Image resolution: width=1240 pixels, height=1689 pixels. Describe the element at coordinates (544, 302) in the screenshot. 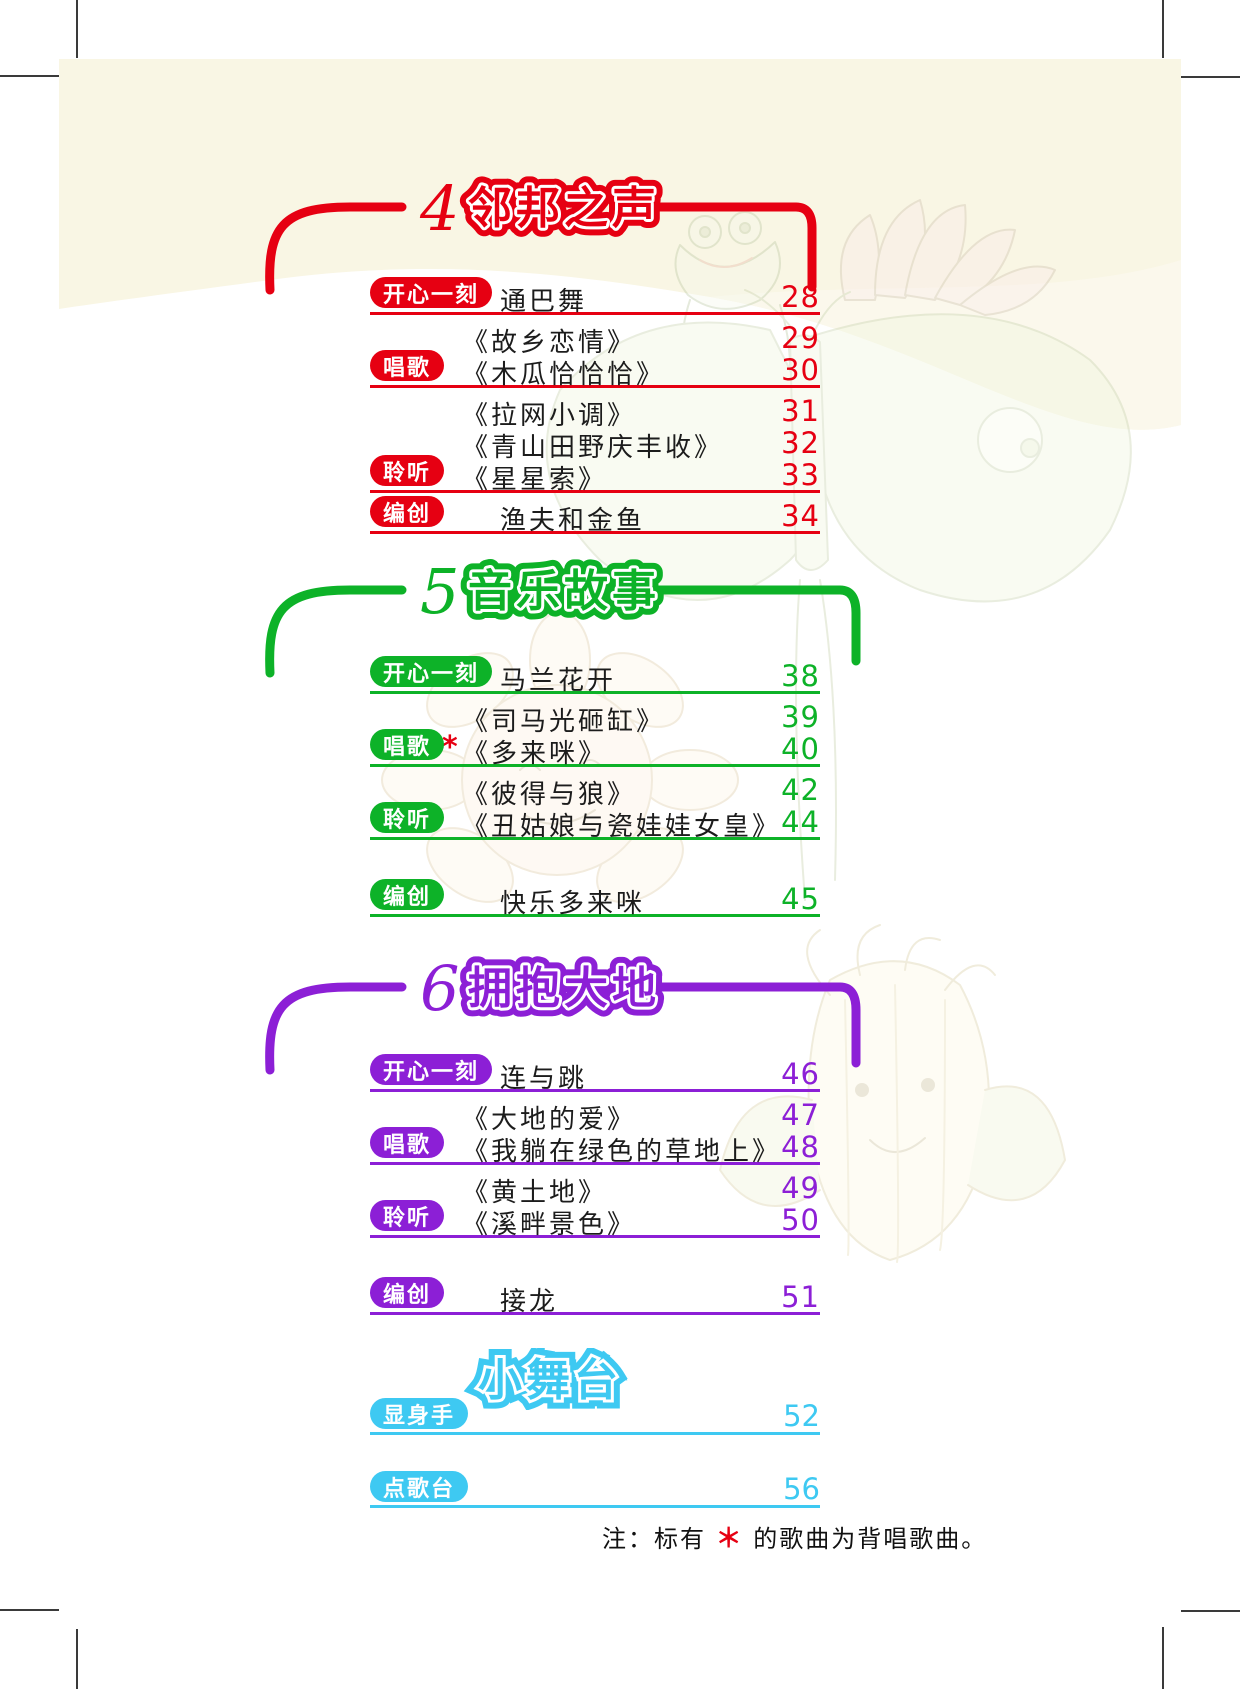

I see `song-title: 通巴舞` at that location.